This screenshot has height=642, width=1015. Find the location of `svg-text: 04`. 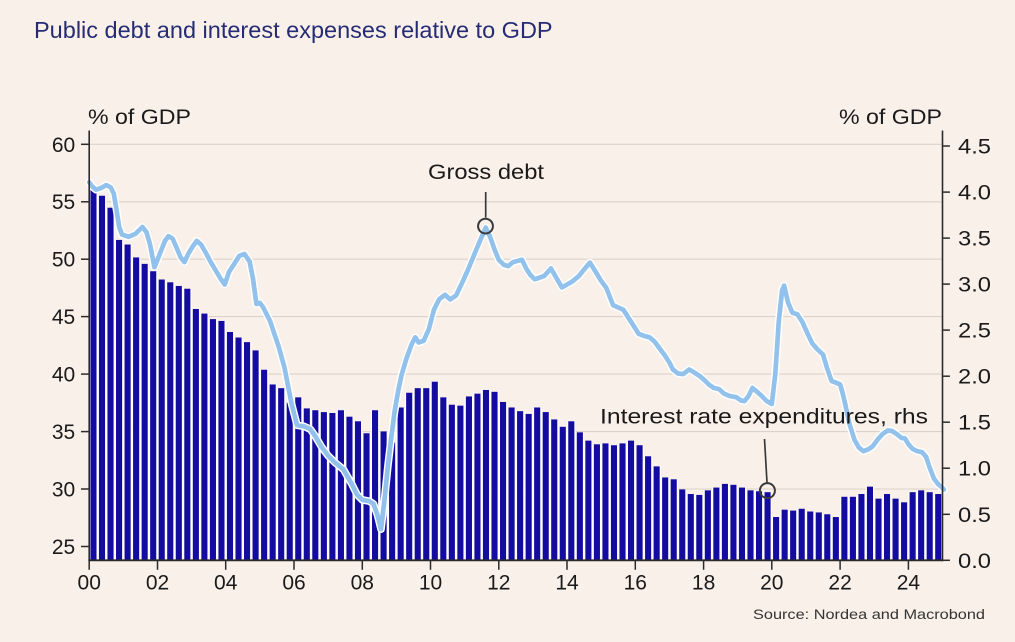

svg-text: 04 is located at coordinates (226, 582).